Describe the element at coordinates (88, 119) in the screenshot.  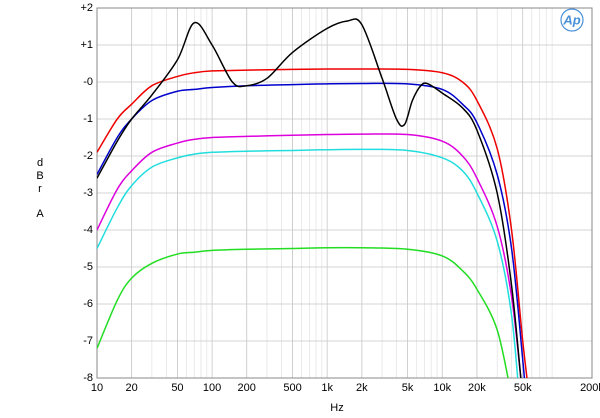
I see `y-tick-label: -1` at that location.